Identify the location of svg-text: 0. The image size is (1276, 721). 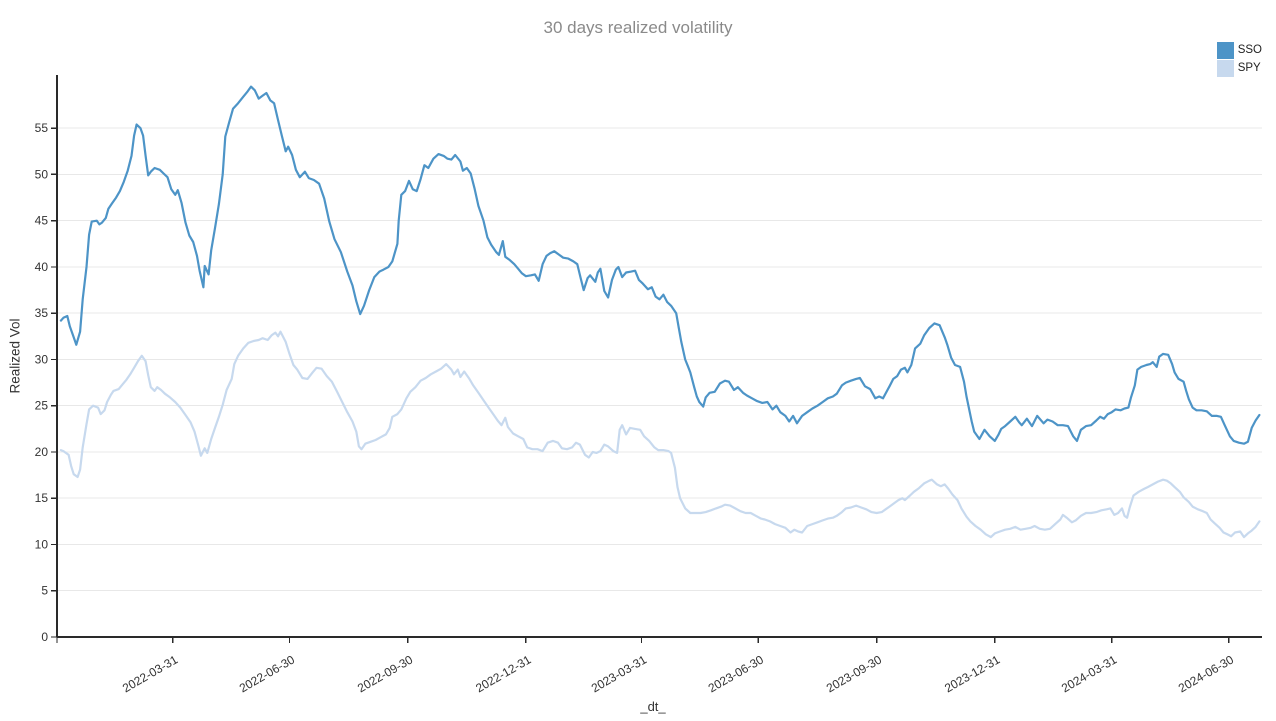
(44, 637).